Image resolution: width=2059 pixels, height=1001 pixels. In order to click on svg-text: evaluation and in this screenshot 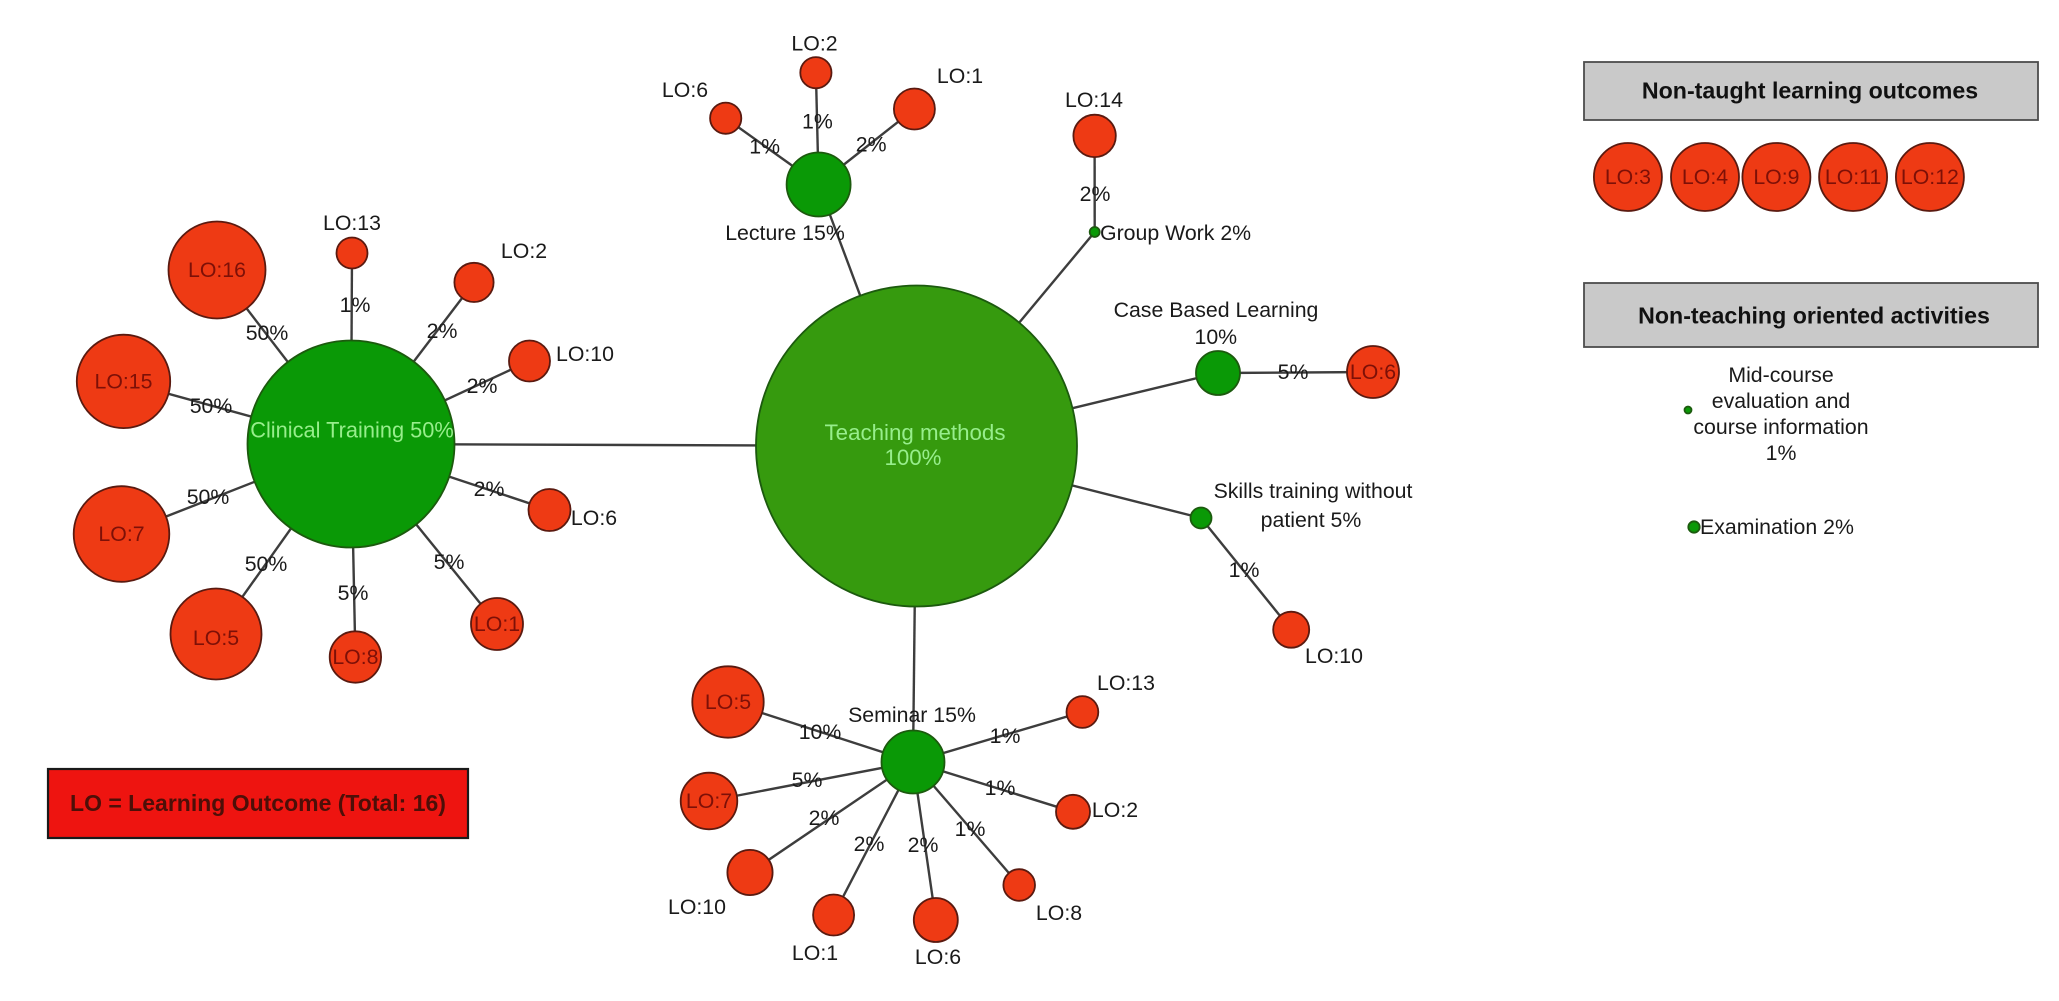, I will do `click(1781, 401)`.